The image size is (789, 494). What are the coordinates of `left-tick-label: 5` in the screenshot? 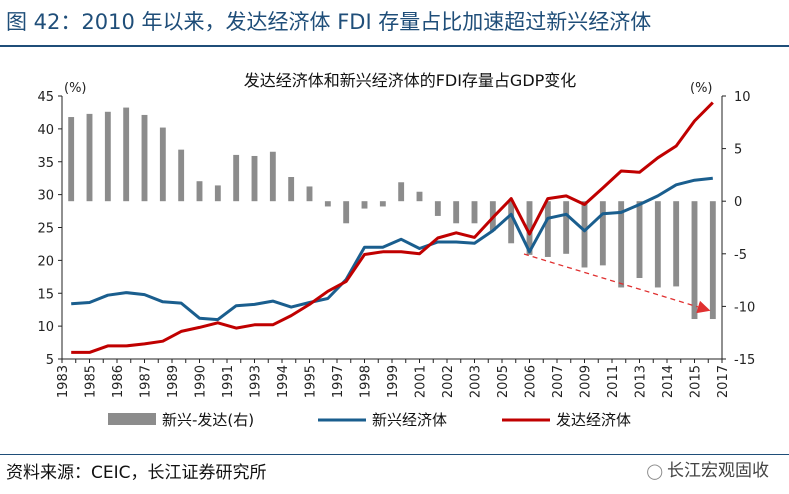 It's located at (50, 360).